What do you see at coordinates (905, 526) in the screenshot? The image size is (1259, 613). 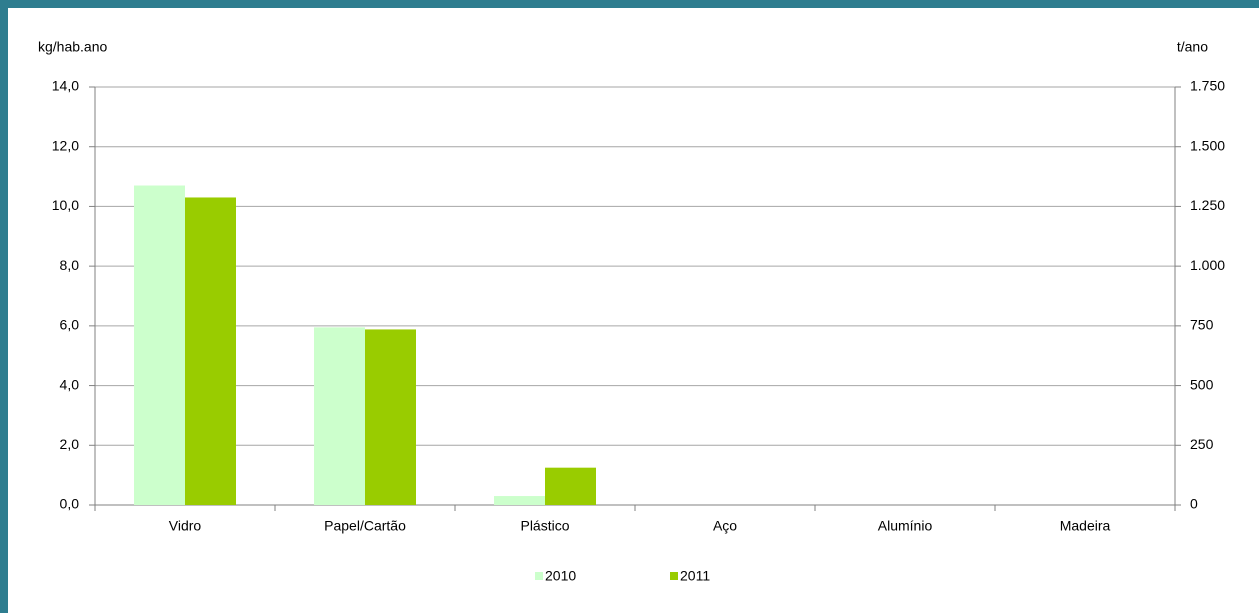 I see `x-tick-label: Alumínio` at bounding box center [905, 526].